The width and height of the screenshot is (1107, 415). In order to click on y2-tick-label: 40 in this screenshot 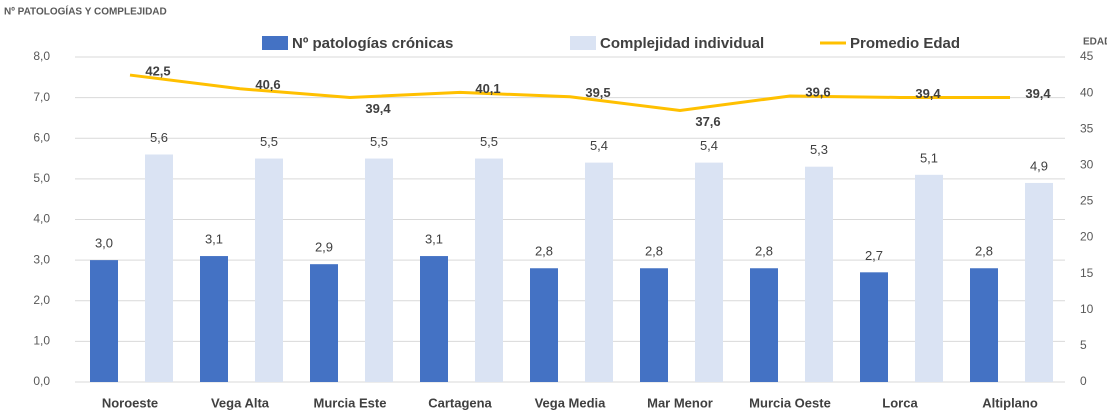, I will do `click(1087, 92)`.